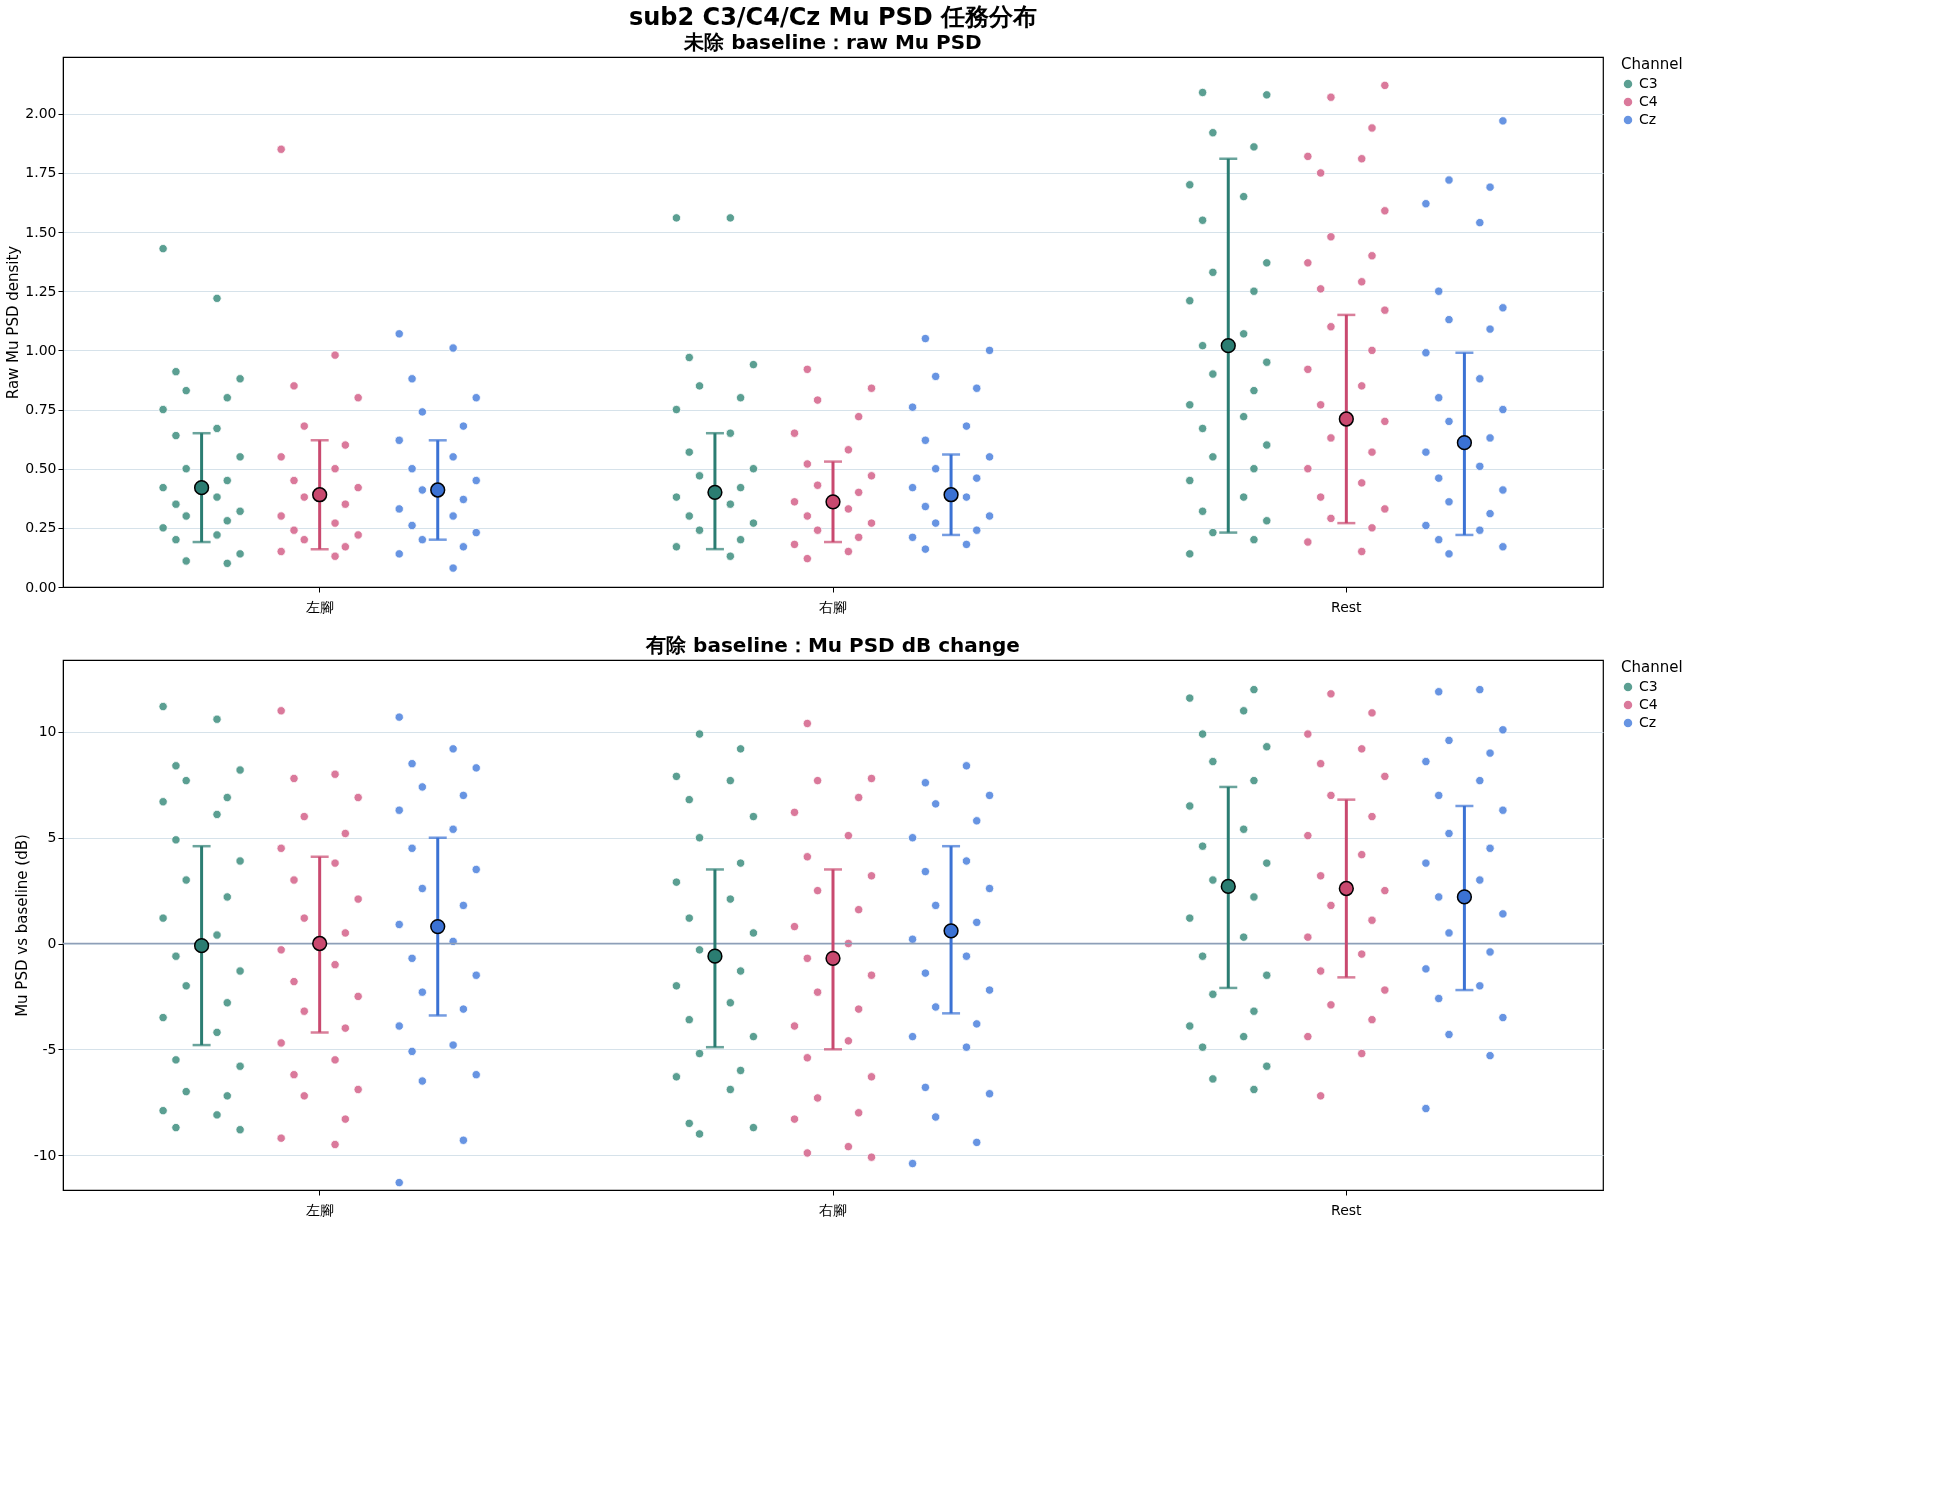  Describe the element at coordinates (13, 322) in the screenshot. I see `y-axis-title: Raw Mu PSD density` at that location.